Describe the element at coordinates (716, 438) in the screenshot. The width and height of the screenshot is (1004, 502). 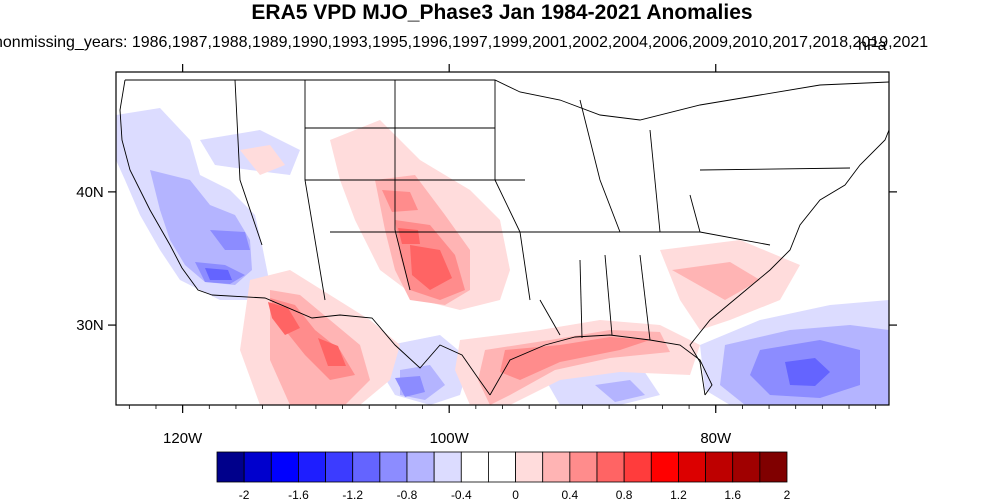
I see `x-tick-label: 80W` at that location.